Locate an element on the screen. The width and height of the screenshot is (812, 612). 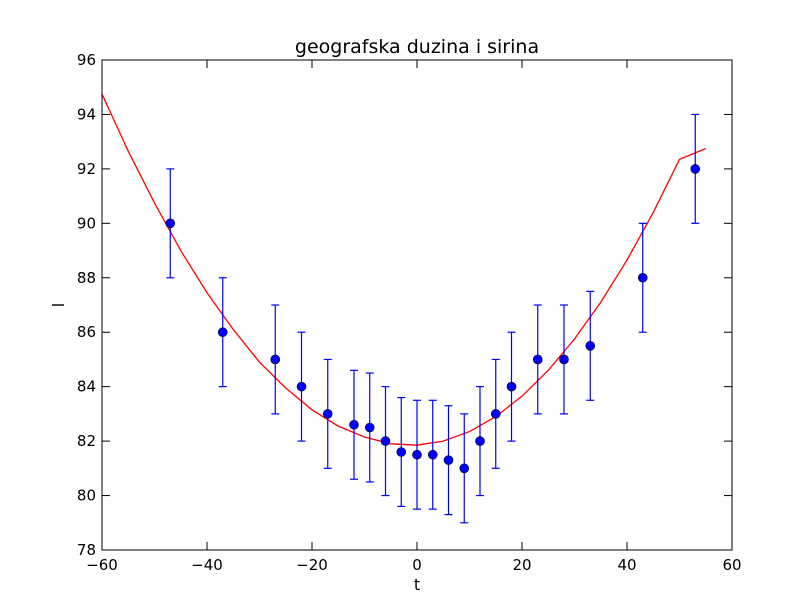
x-tick-label: 0 is located at coordinates (417, 565).